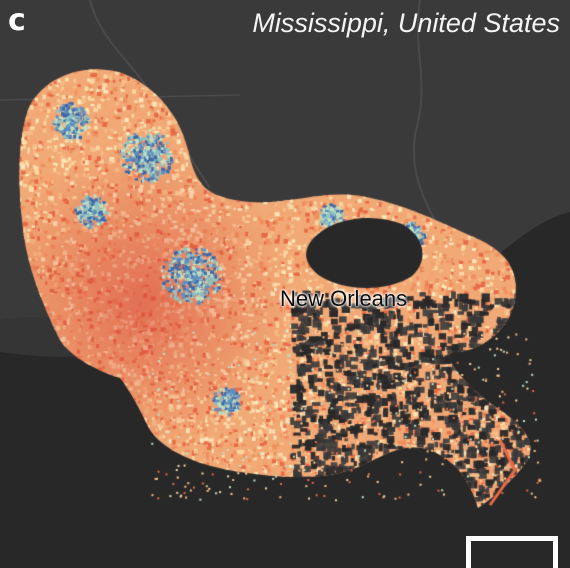  Describe the element at coordinates (17, 20) in the screenshot. I see `panel-letter: c` at that location.